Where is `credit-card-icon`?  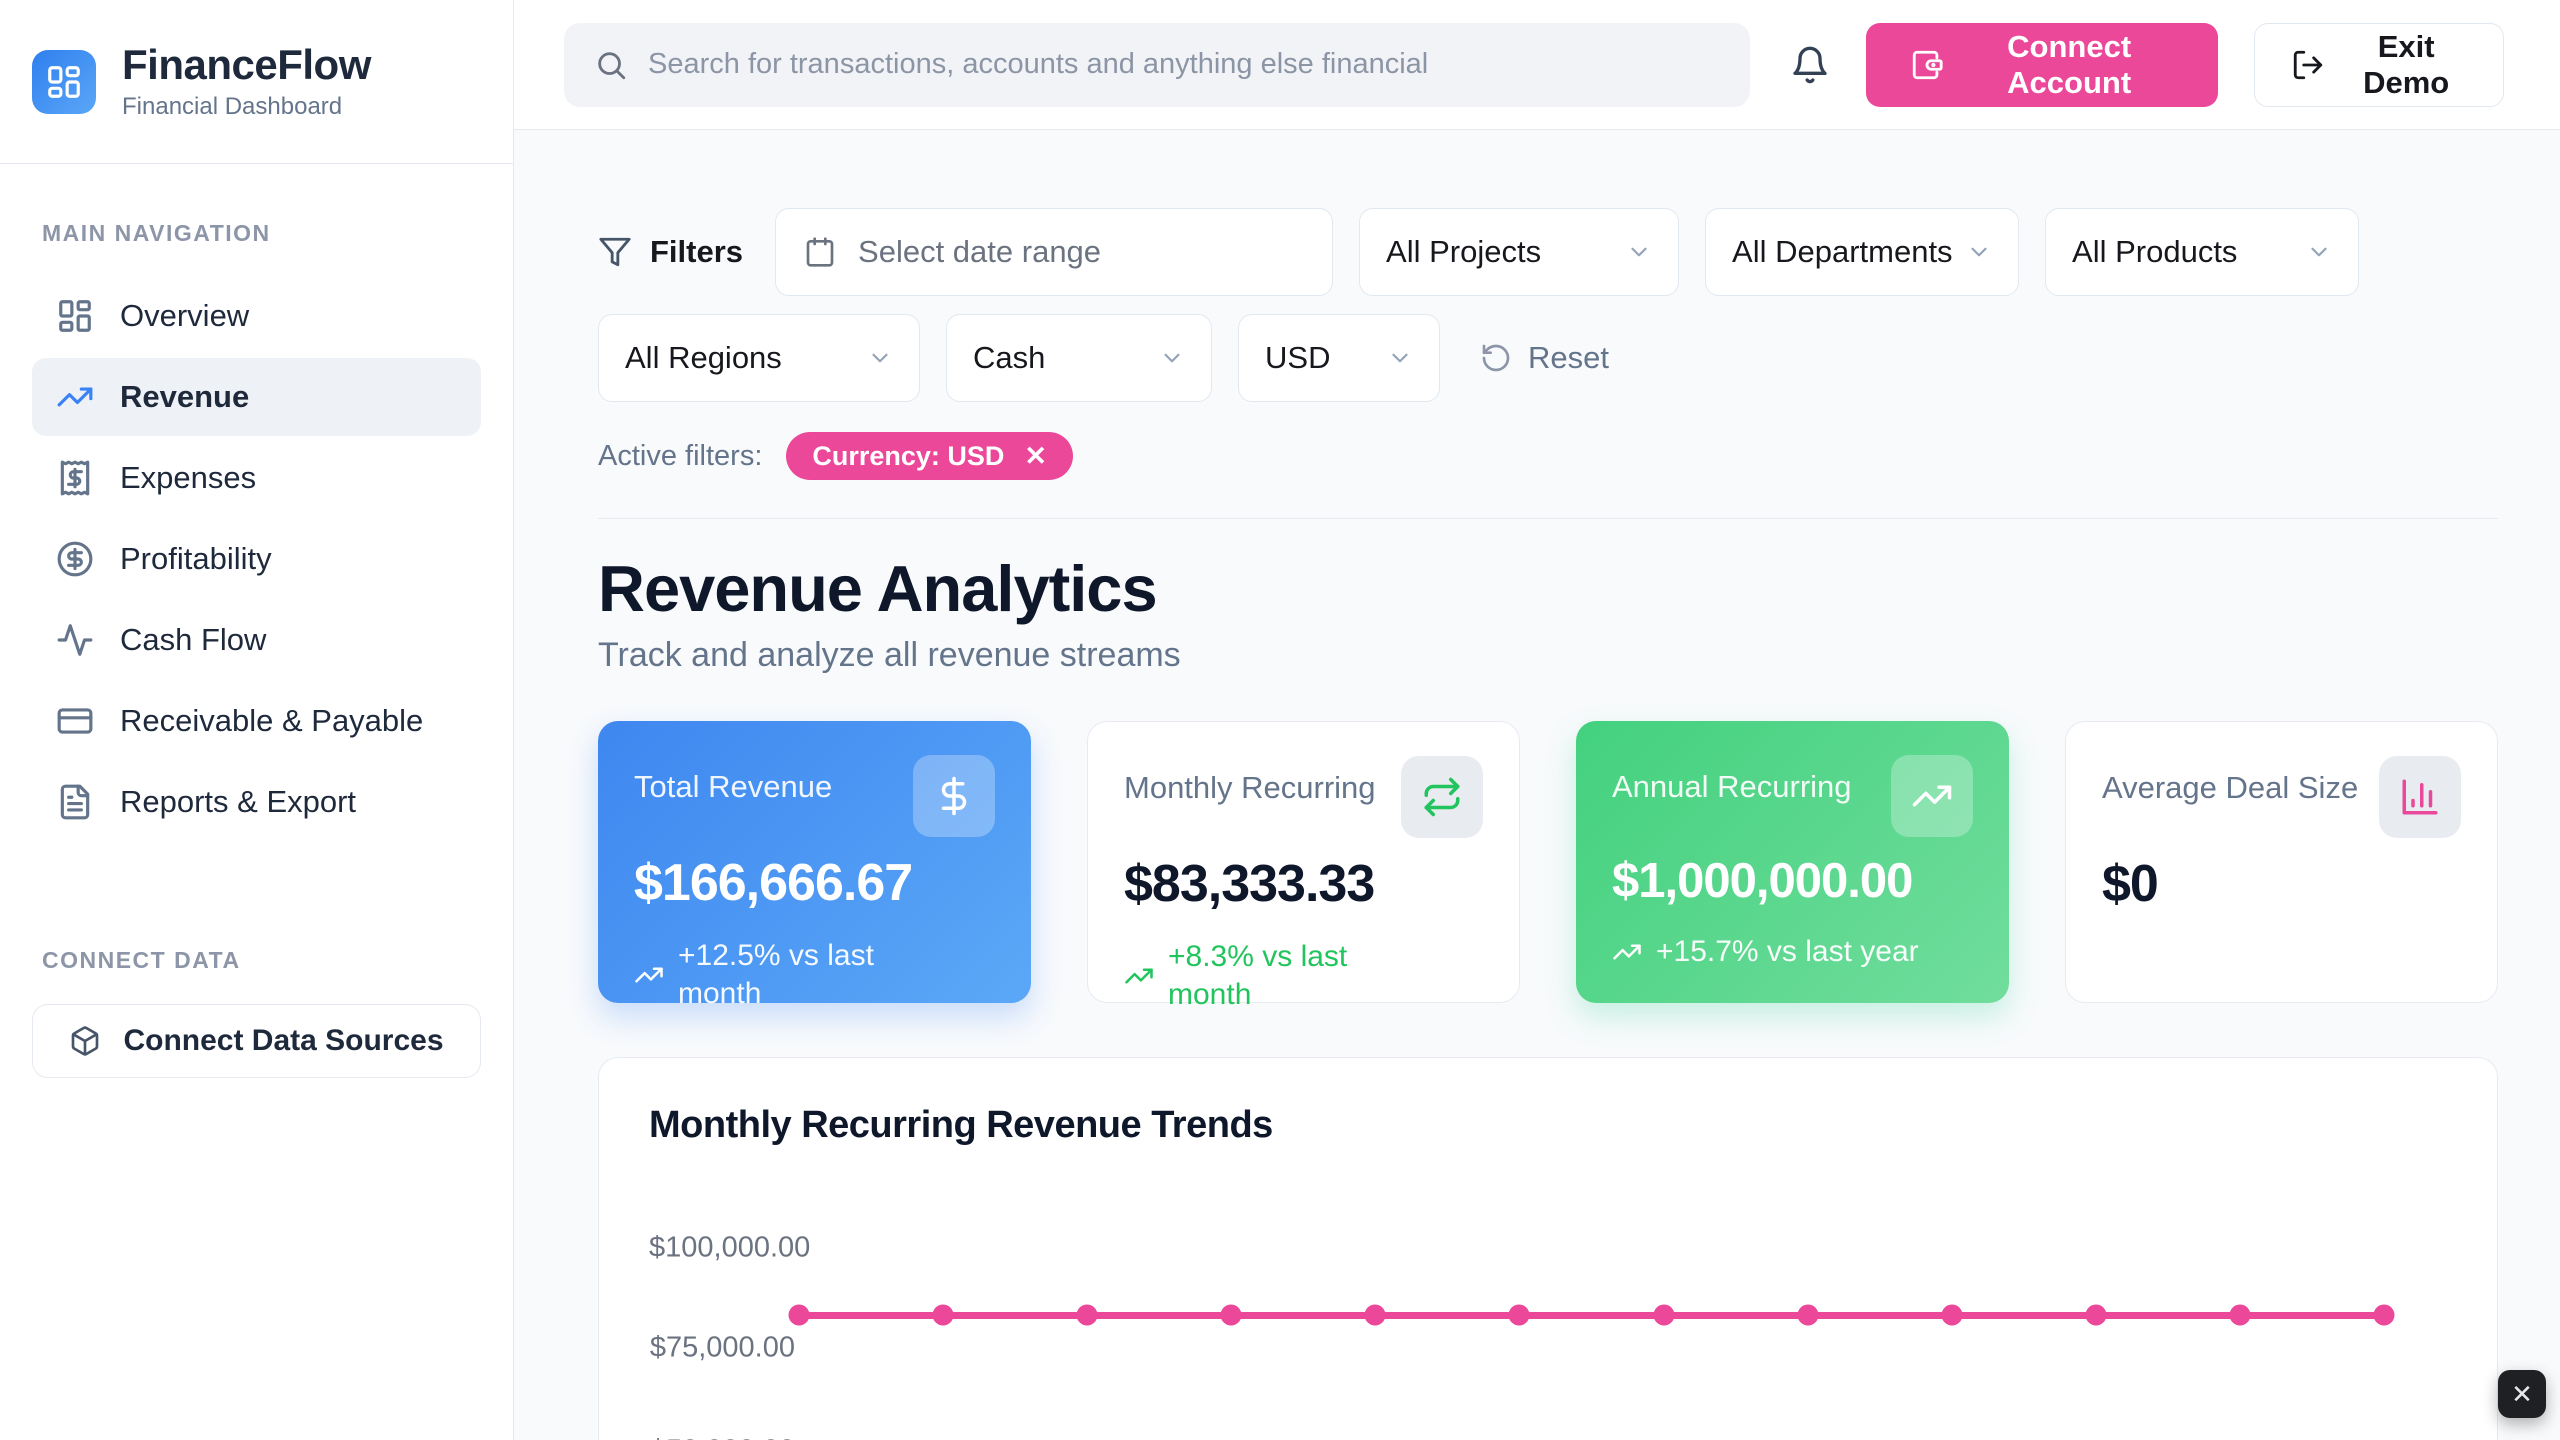
credit-card-icon is located at coordinates (75, 721).